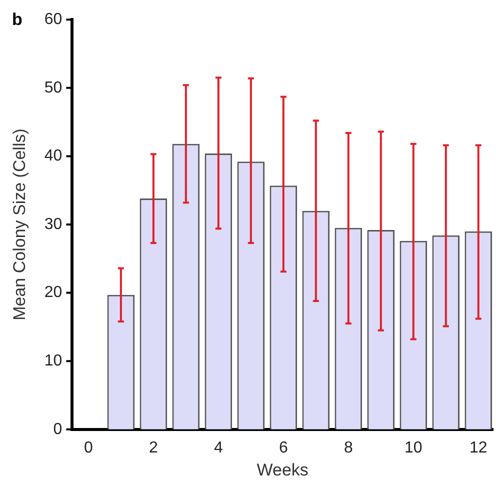 Image resolution: width=496 pixels, height=485 pixels. I want to click on y-tick-label: 40, so click(53, 156).